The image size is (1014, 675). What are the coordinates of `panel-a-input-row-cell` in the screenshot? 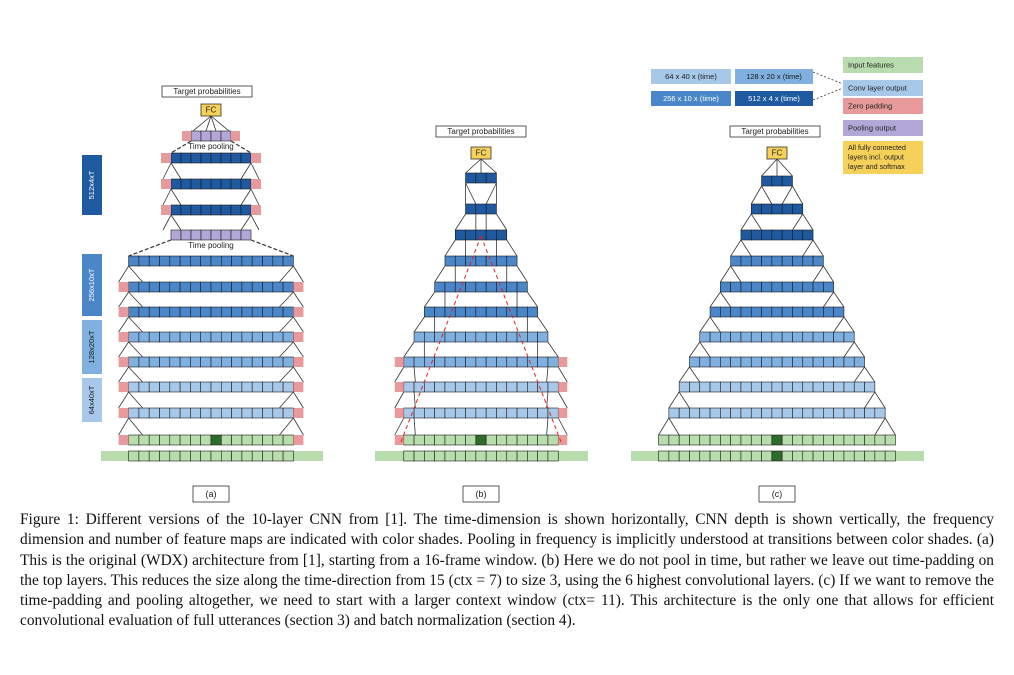 It's located at (195, 456).